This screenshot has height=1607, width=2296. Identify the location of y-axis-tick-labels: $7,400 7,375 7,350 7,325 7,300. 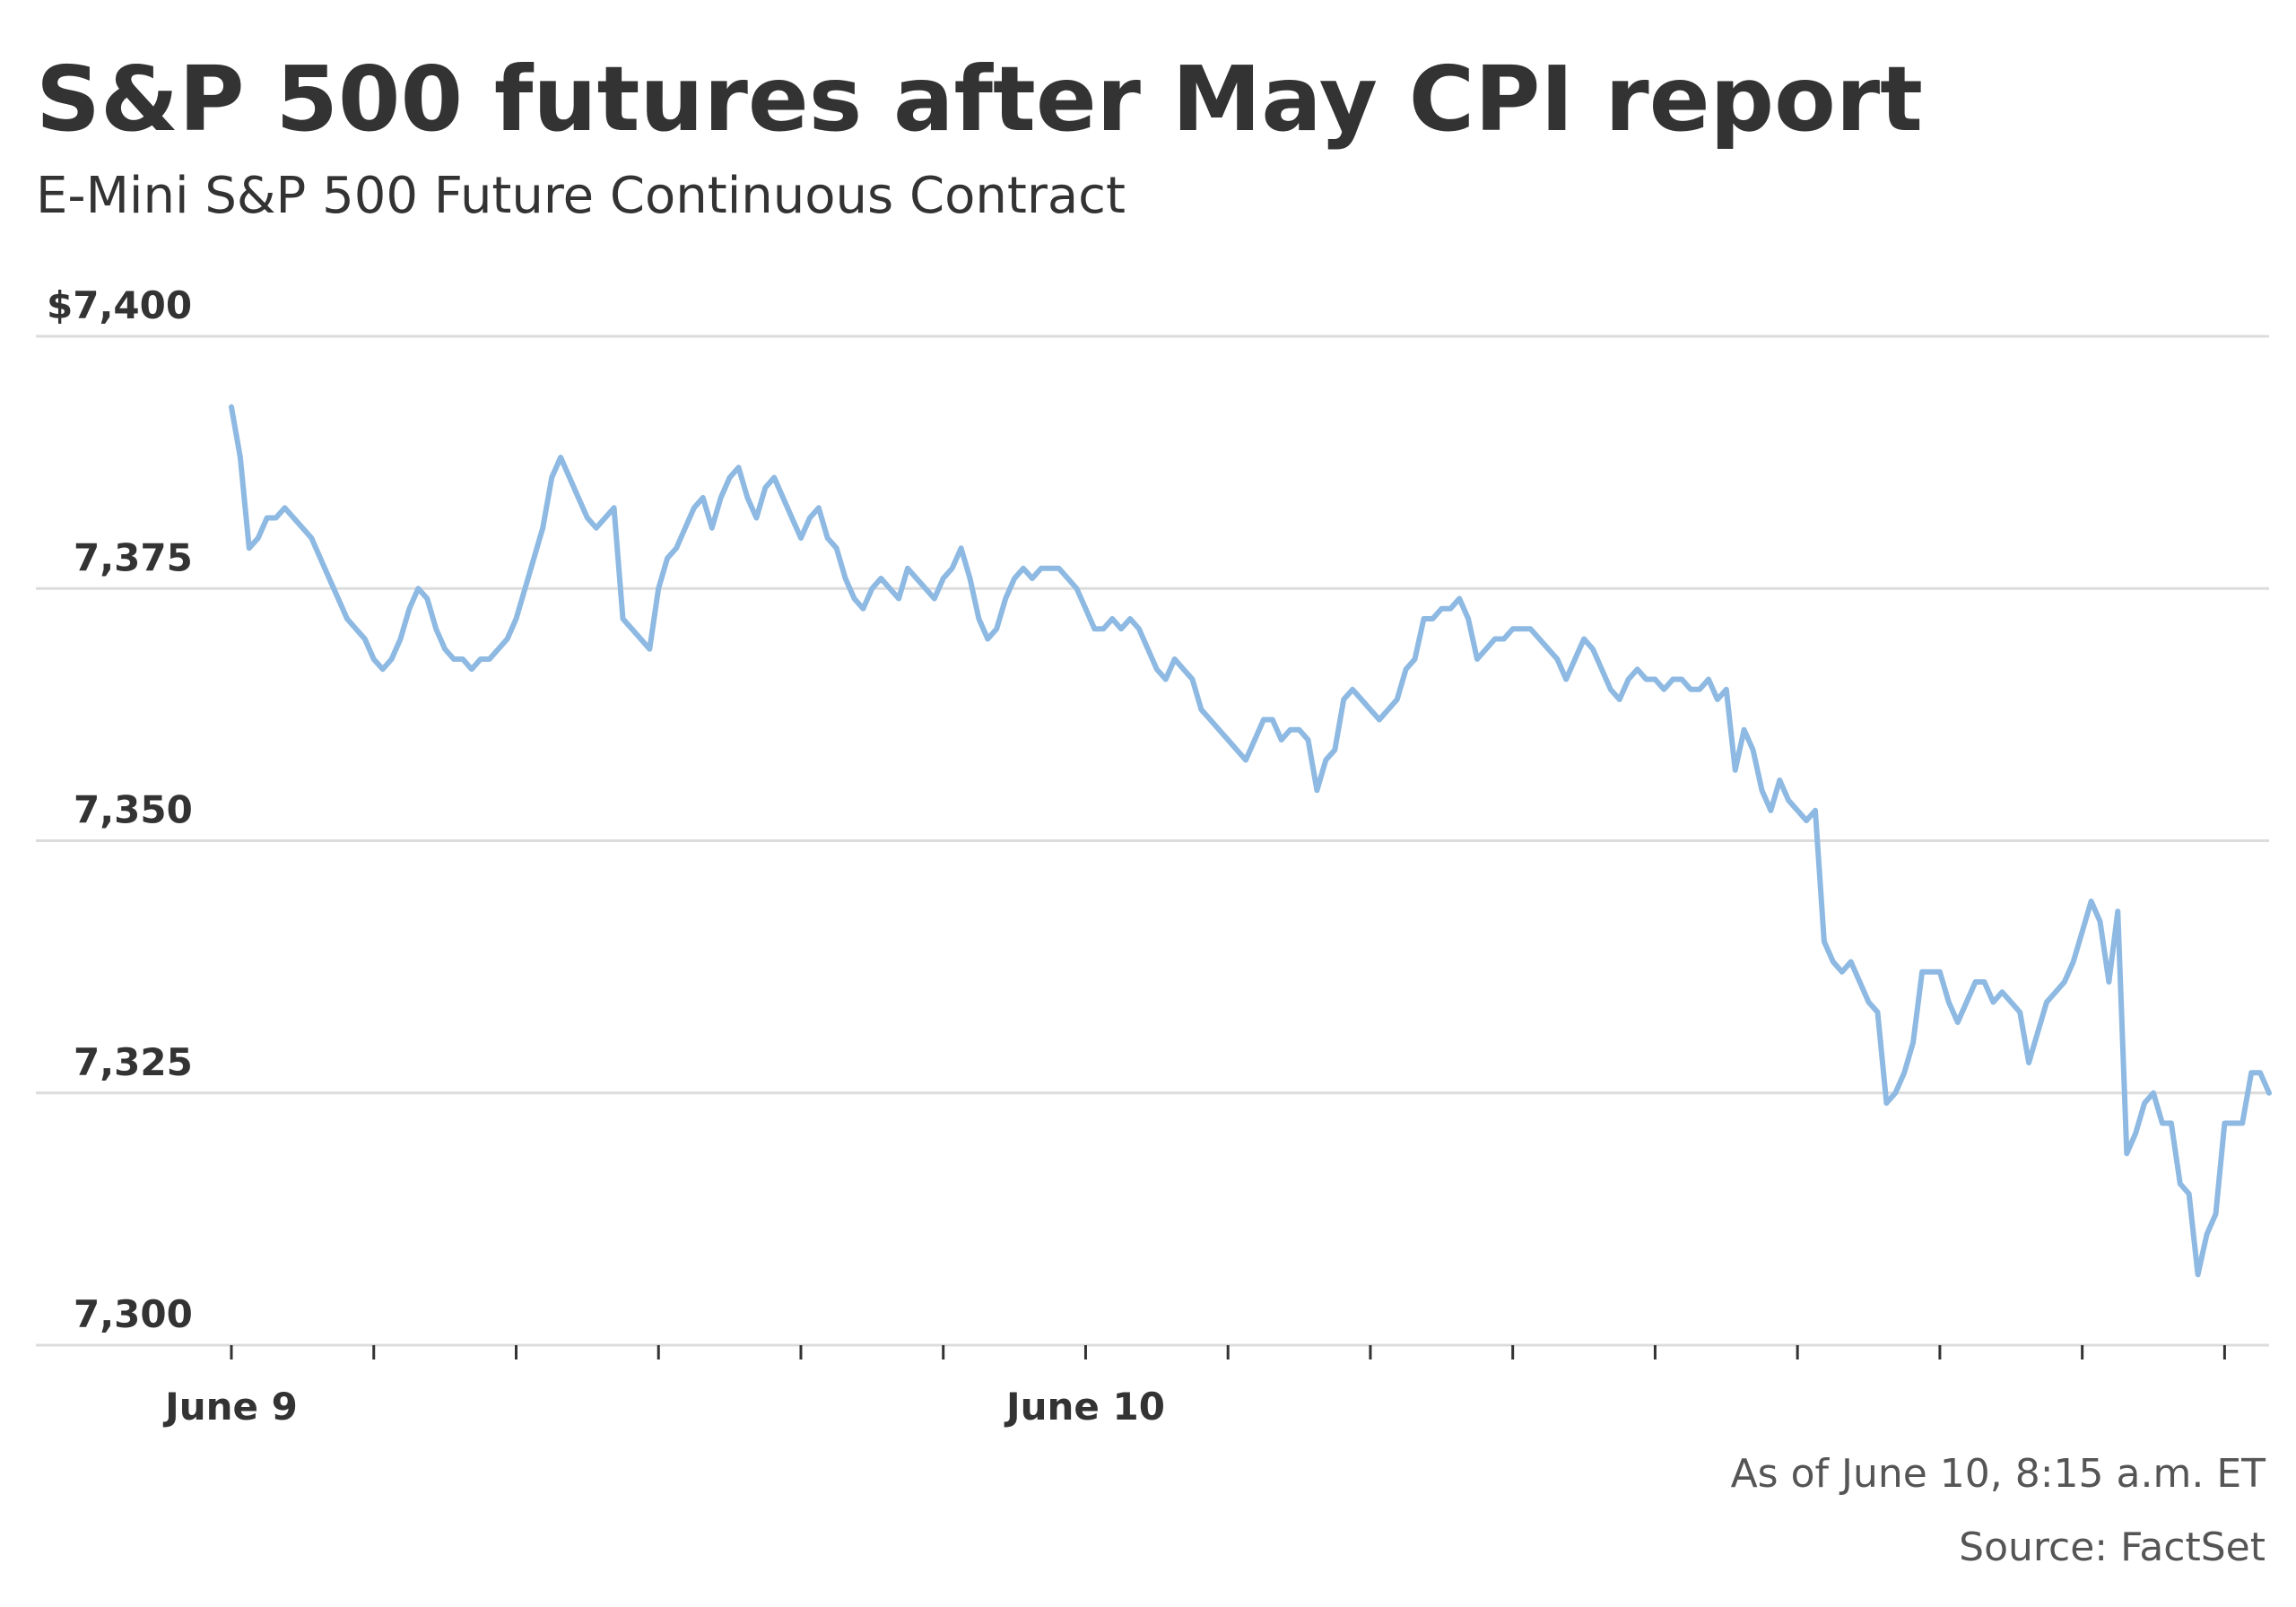
(120, 810).